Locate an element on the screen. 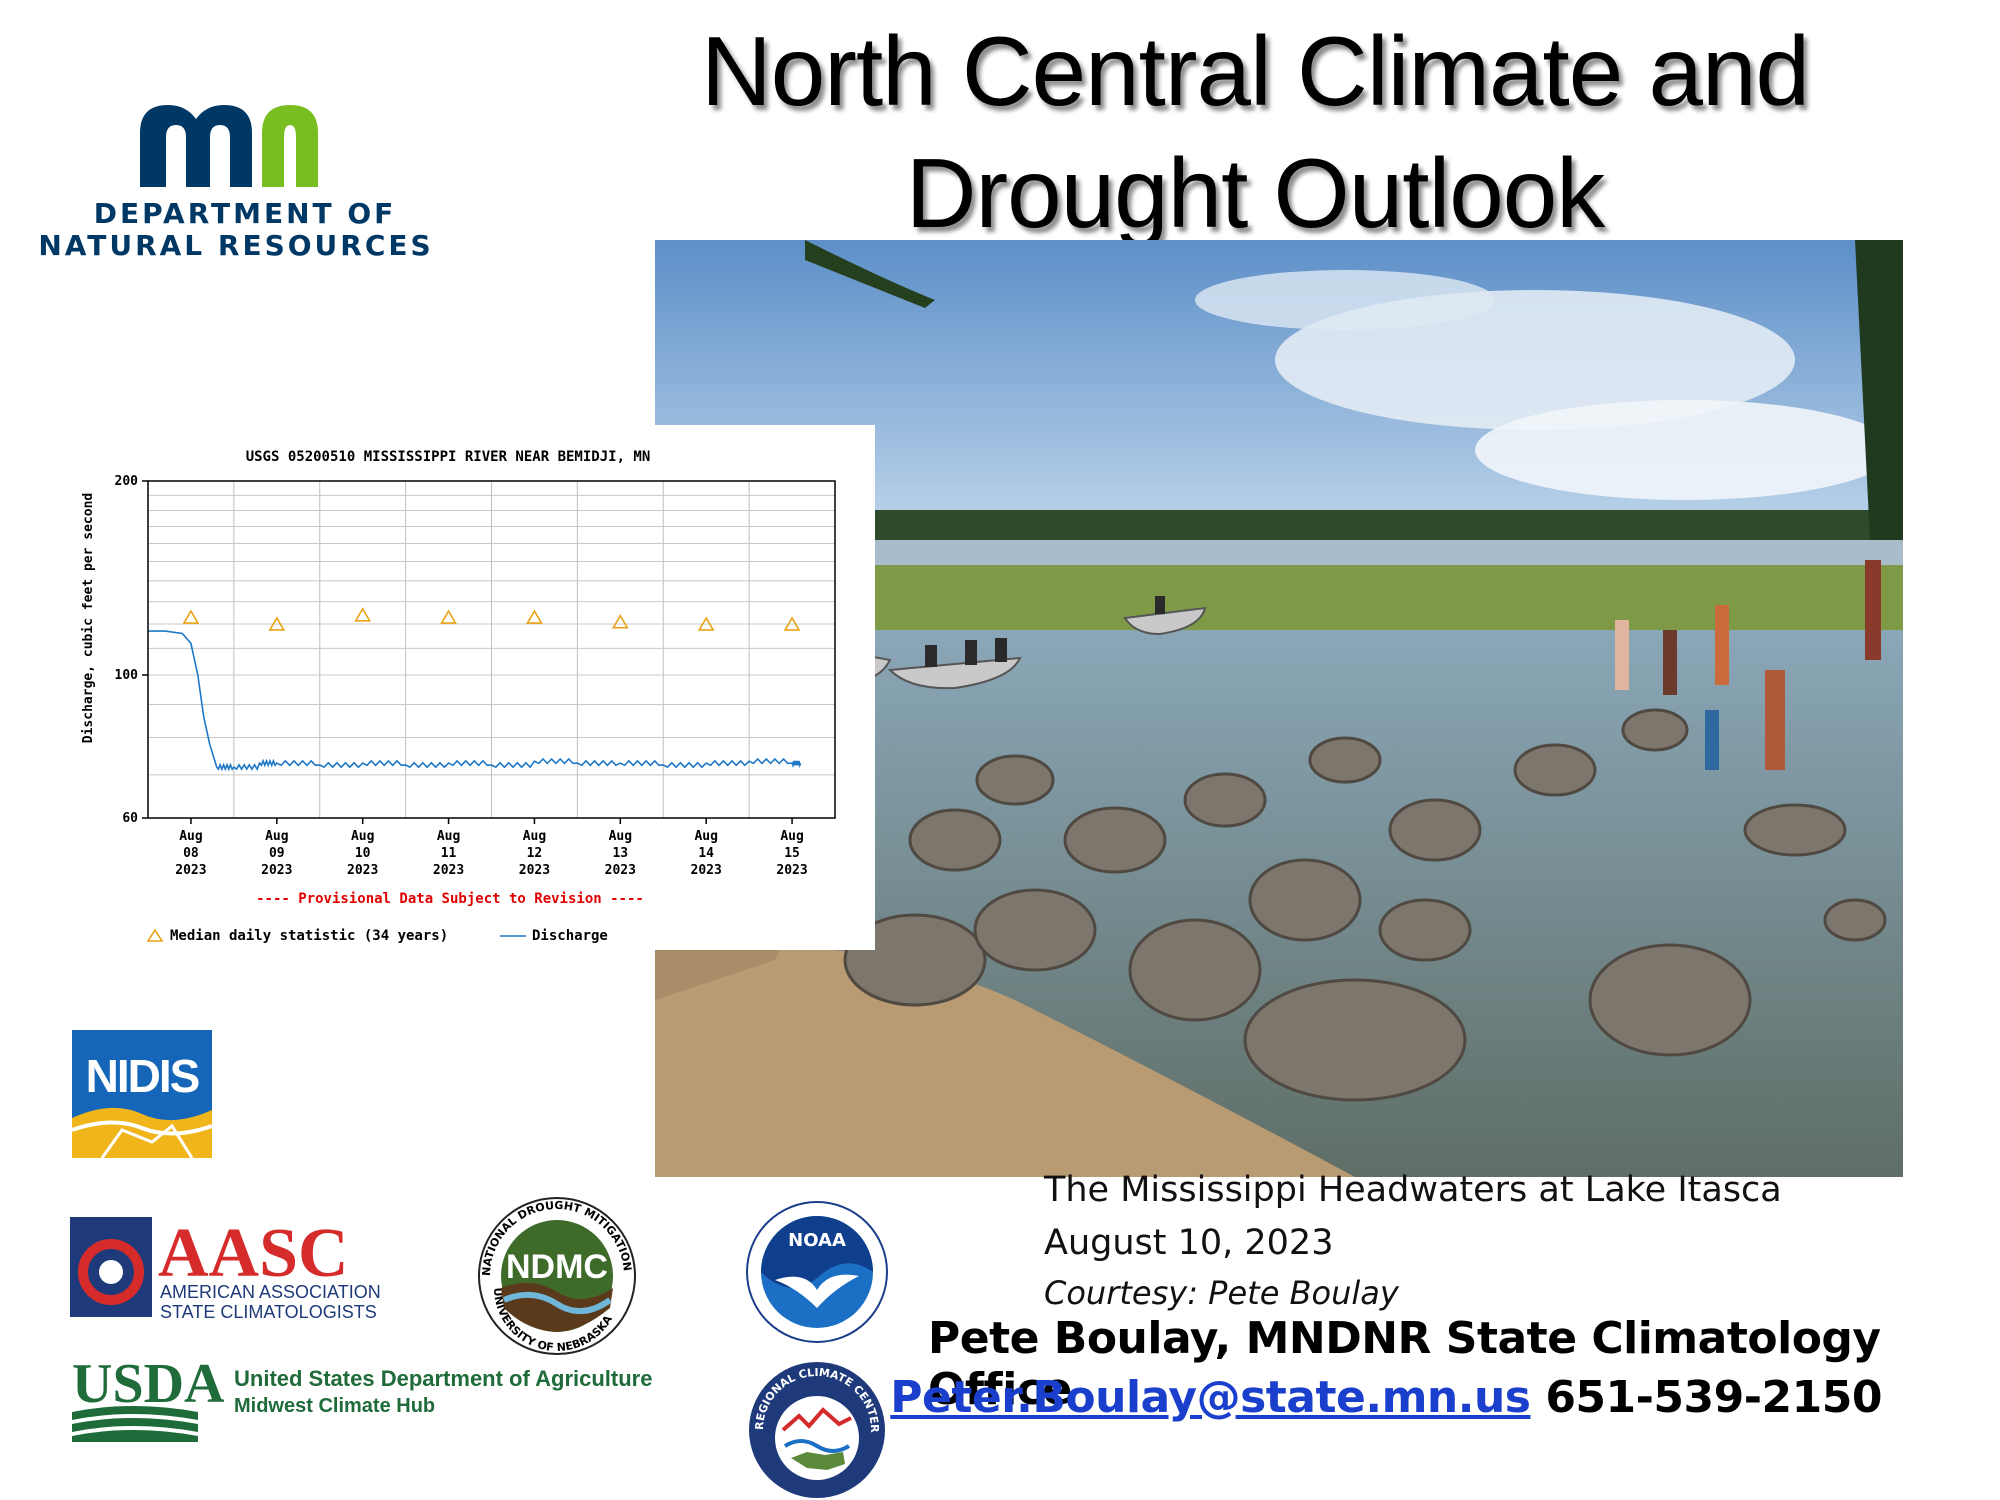 This screenshot has height=1500, width=2000. title-line-2: Drought Outlook is located at coordinates (1255, 193).